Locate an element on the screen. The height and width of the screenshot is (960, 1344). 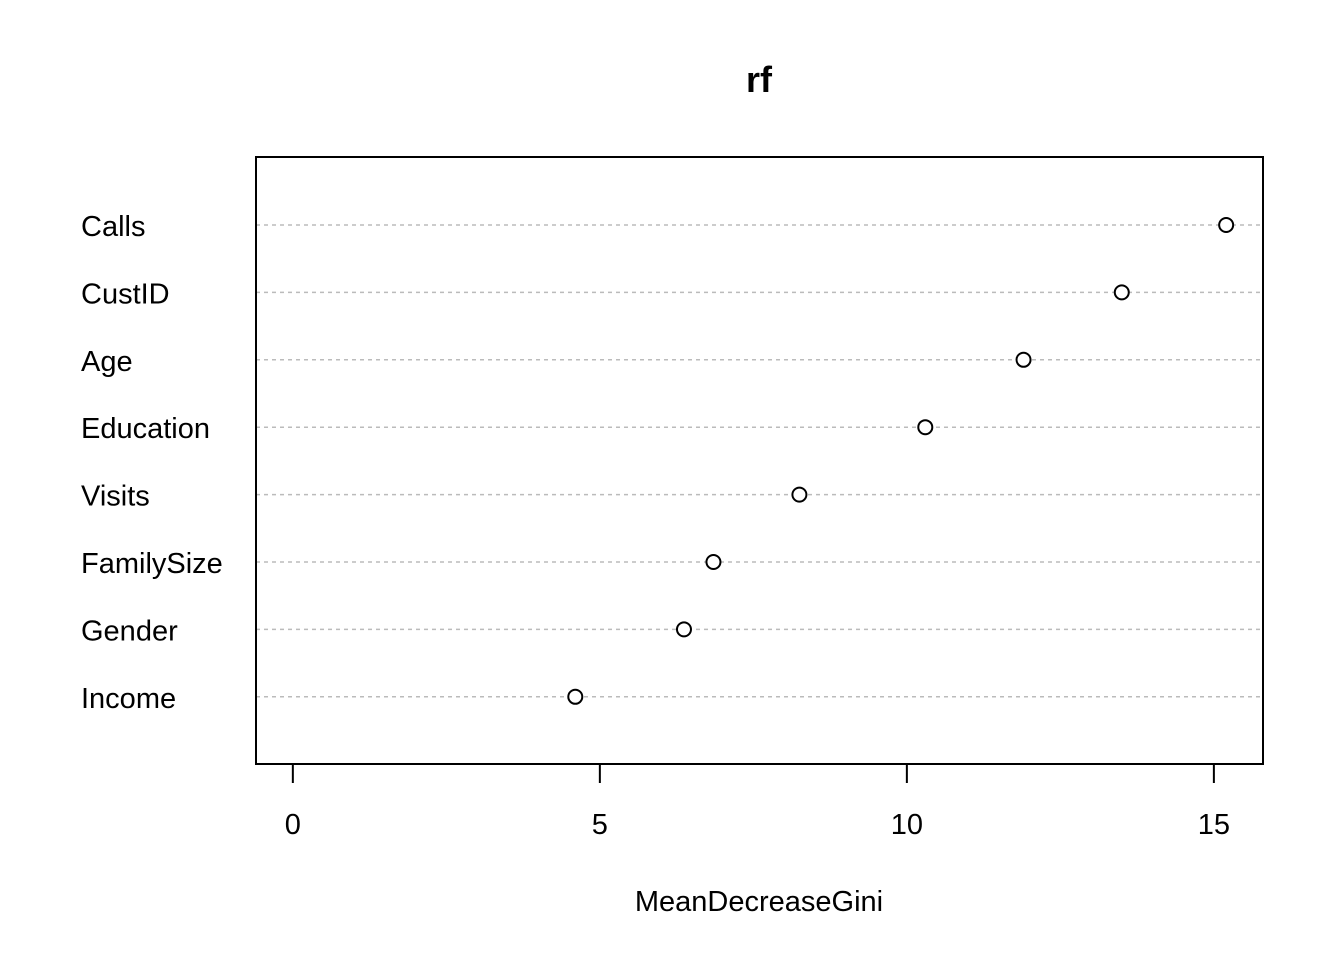
data-point-visits is located at coordinates (799, 494).